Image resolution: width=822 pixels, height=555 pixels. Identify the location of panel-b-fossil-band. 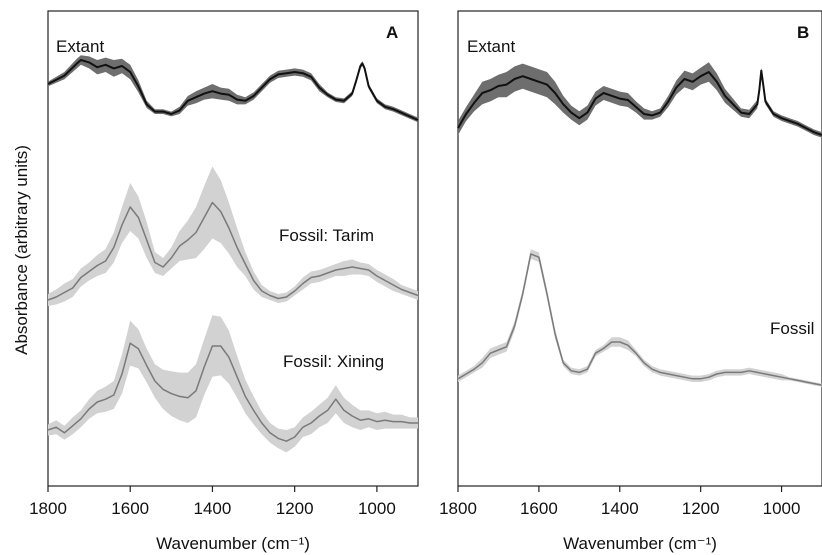
(640, 318).